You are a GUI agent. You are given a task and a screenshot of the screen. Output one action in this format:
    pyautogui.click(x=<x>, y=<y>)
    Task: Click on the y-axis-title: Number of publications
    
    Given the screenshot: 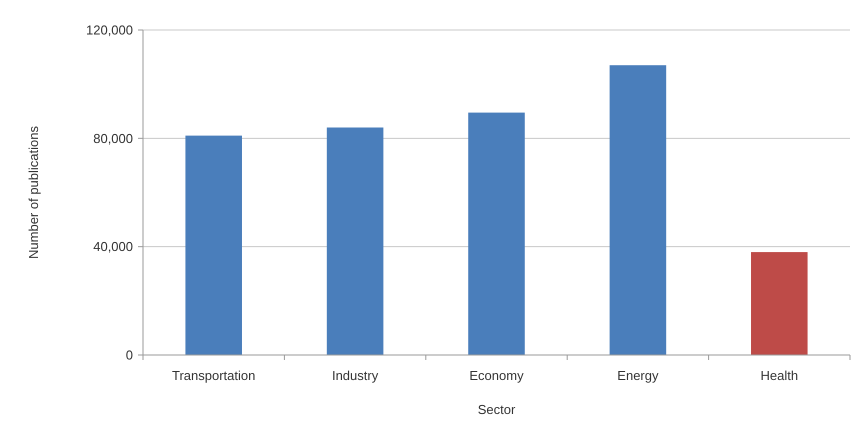 What is the action you would take?
    pyautogui.click(x=33, y=192)
    